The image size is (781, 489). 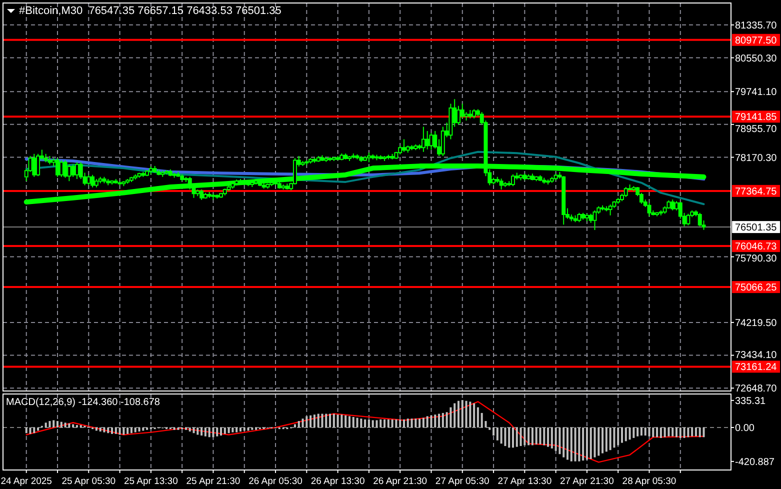 I want to click on ref-line-label: 76046.73, so click(x=756, y=247).